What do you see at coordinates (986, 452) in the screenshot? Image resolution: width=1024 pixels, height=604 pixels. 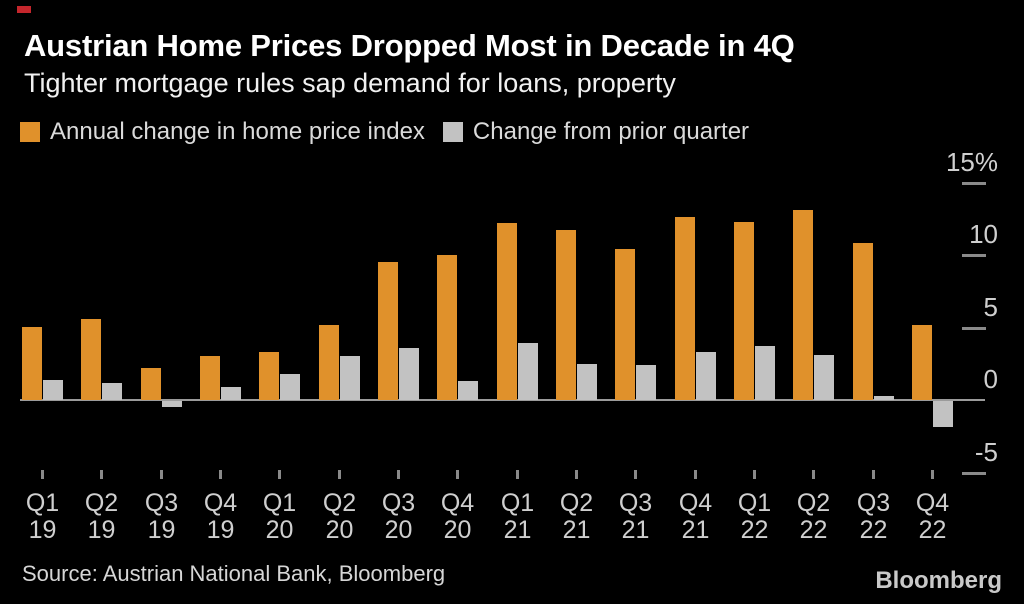 I see `y-axis-label--5: -5` at bounding box center [986, 452].